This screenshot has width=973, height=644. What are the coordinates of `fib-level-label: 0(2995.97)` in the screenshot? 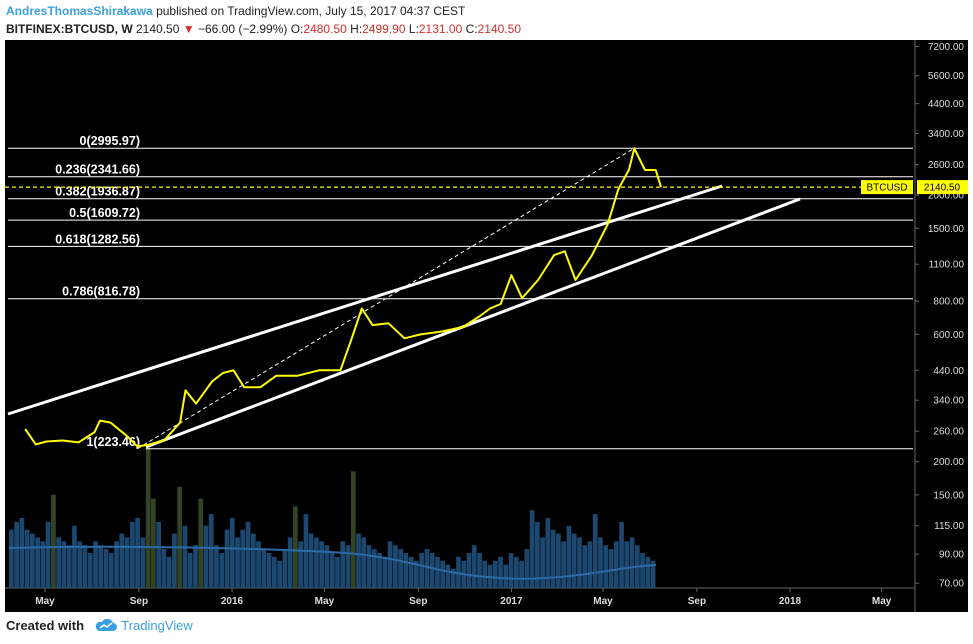 It's located at (110, 141).